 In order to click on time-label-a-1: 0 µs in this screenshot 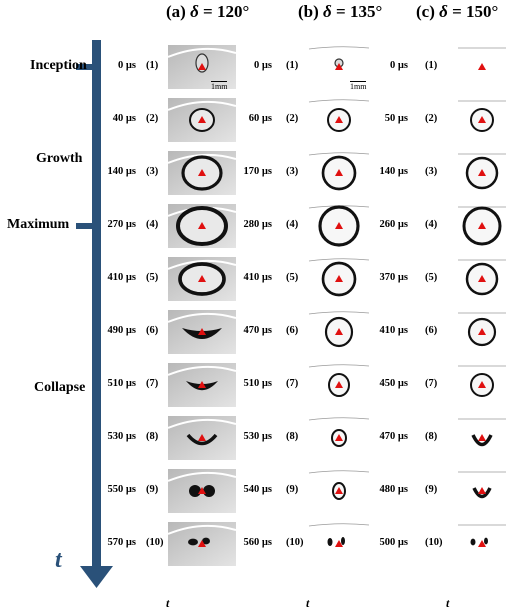, I will do `click(126, 65)`.